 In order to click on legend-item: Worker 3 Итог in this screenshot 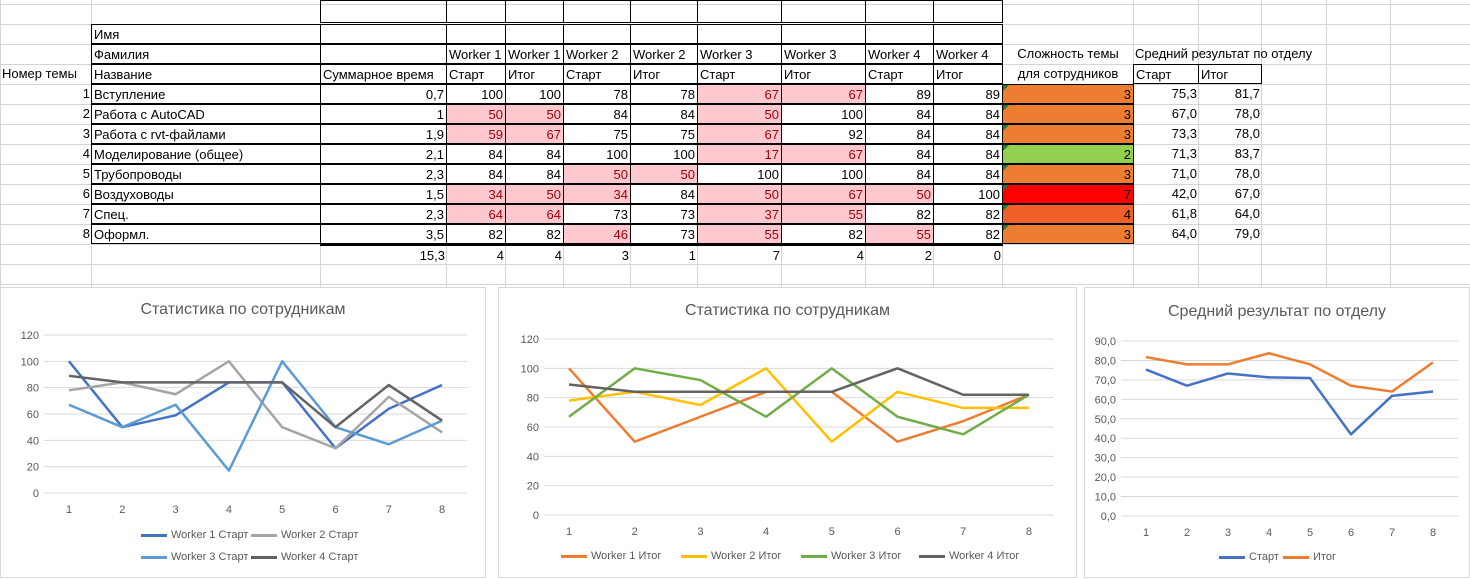, I will do `click(851, 556)`.